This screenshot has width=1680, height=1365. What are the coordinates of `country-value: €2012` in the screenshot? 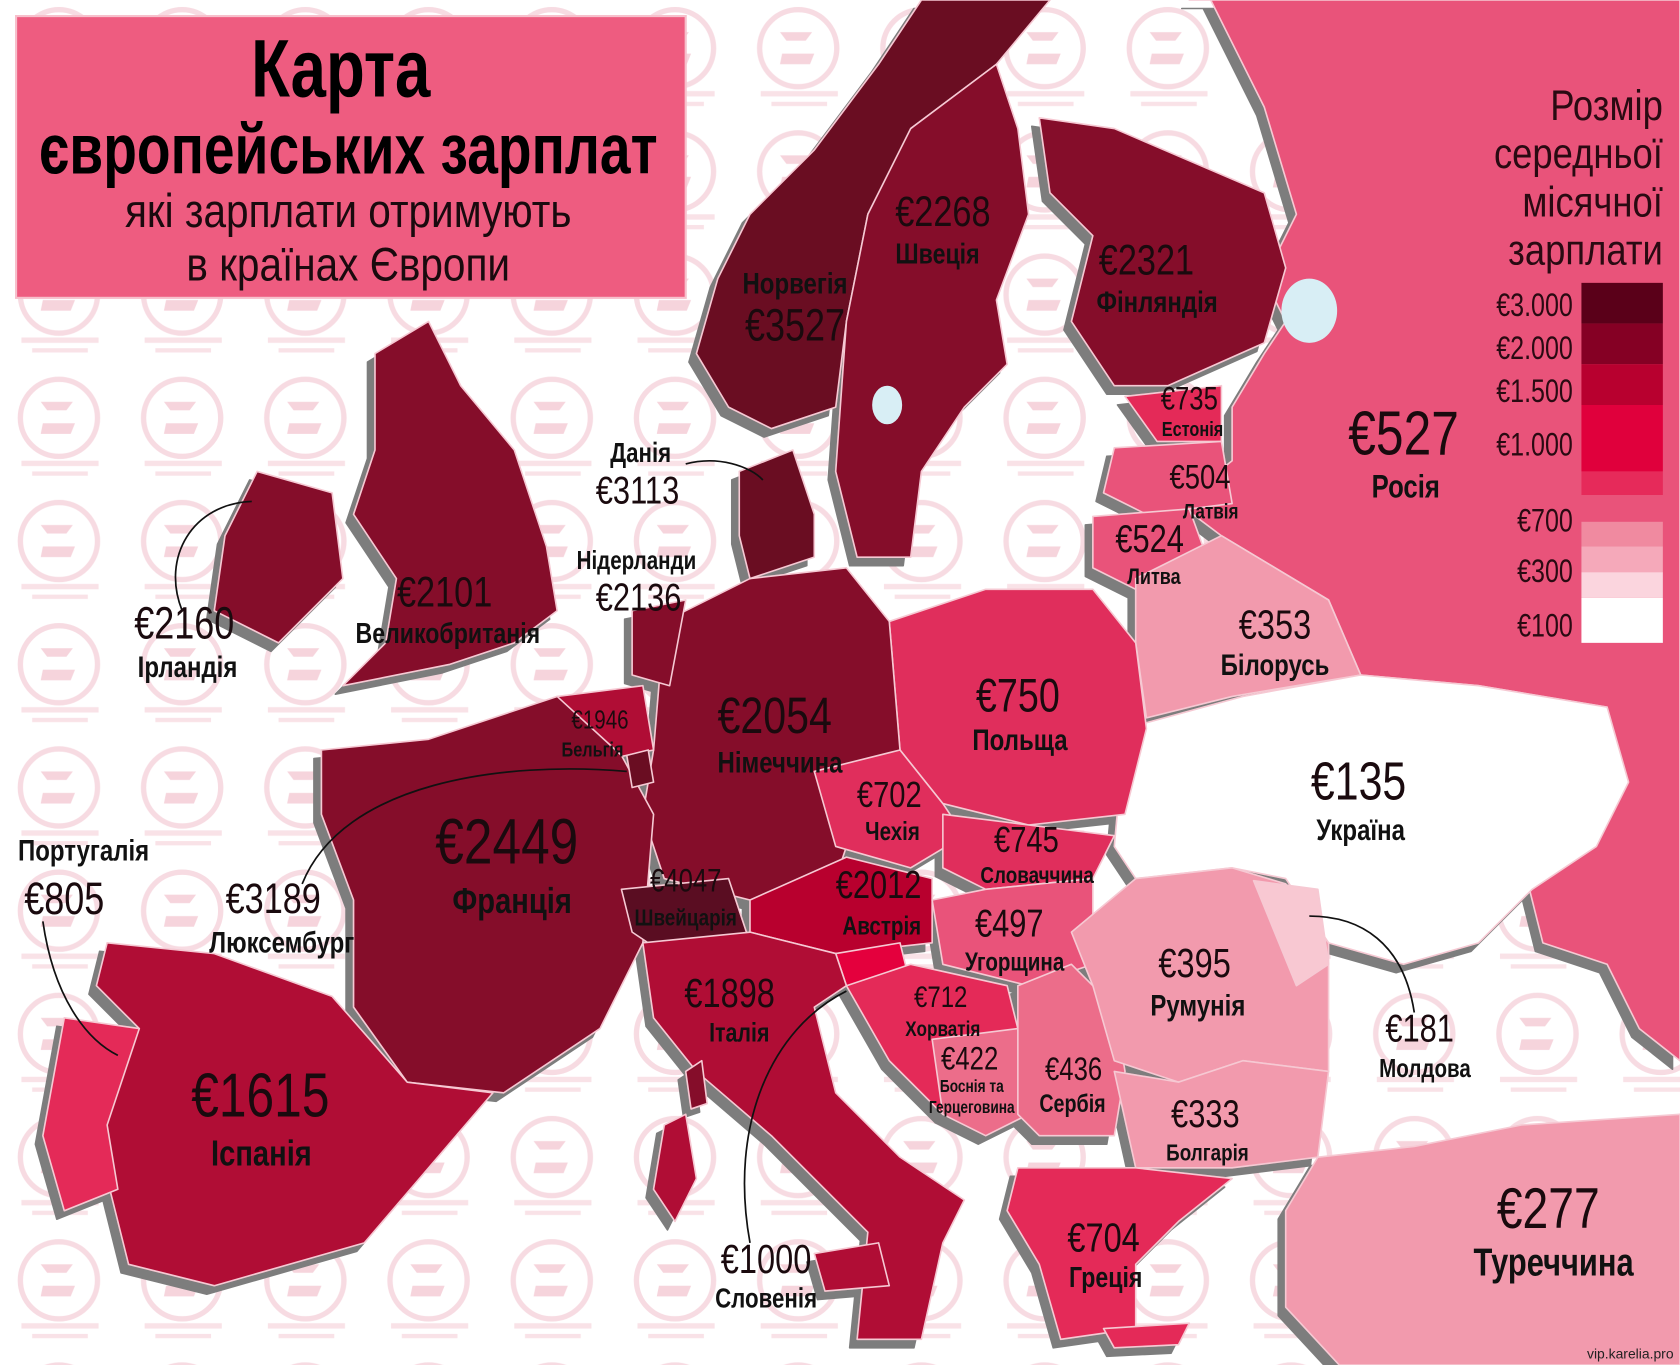 It's located at (879, 885).